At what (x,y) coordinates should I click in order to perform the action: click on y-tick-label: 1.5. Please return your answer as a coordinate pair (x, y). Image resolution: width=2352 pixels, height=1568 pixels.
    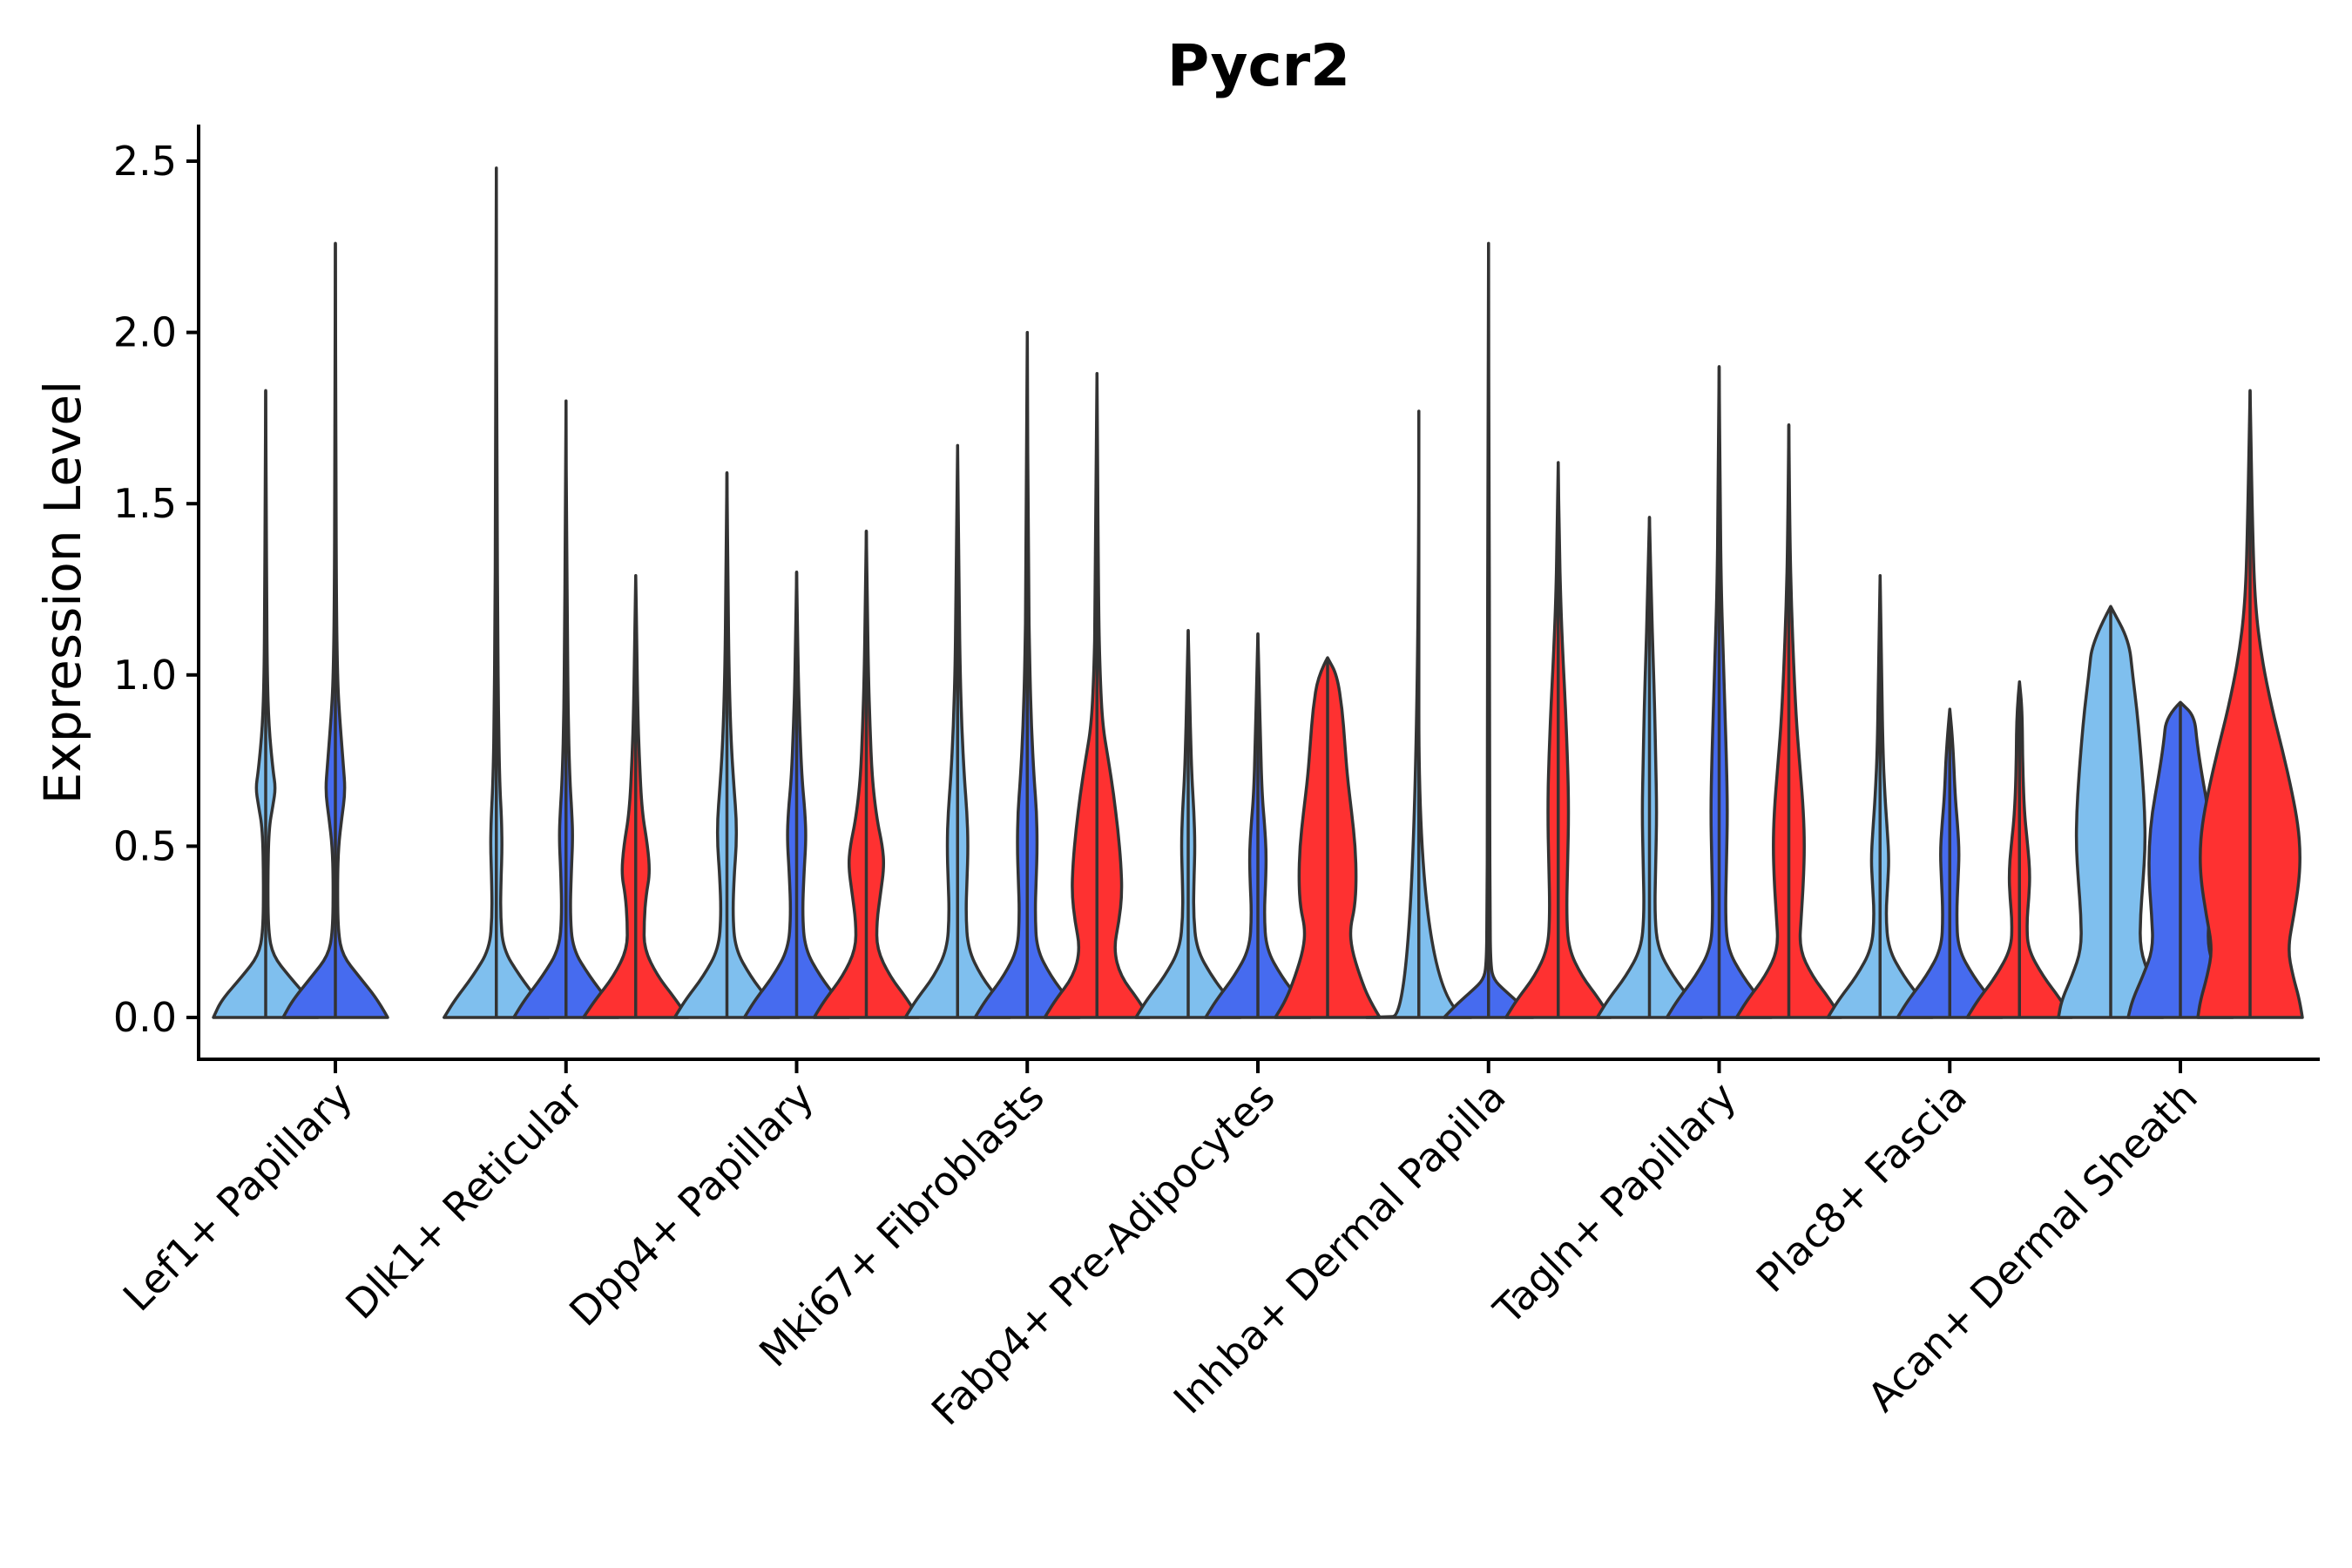
    Looking at the image, I should click on (145, 504).